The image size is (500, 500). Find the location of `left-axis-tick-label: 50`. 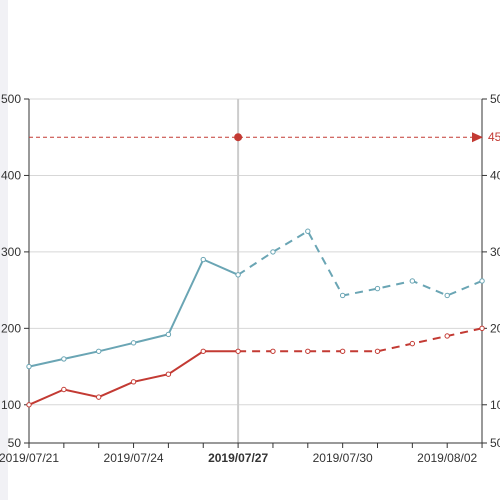

left-axis-tick-label: 50 is located at coordinates (15, 443).